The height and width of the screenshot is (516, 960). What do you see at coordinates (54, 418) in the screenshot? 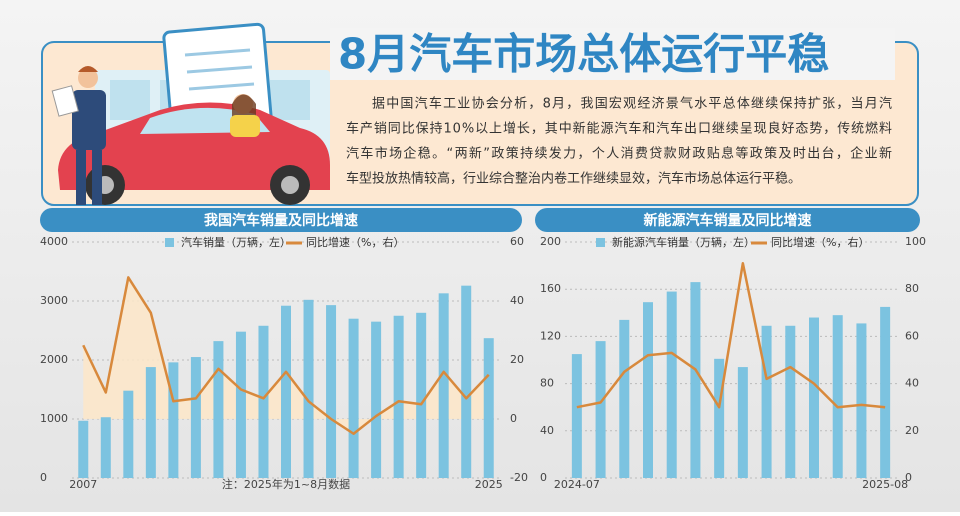
I see `y-tick-label: 1000` at bounding box center [54, 418].